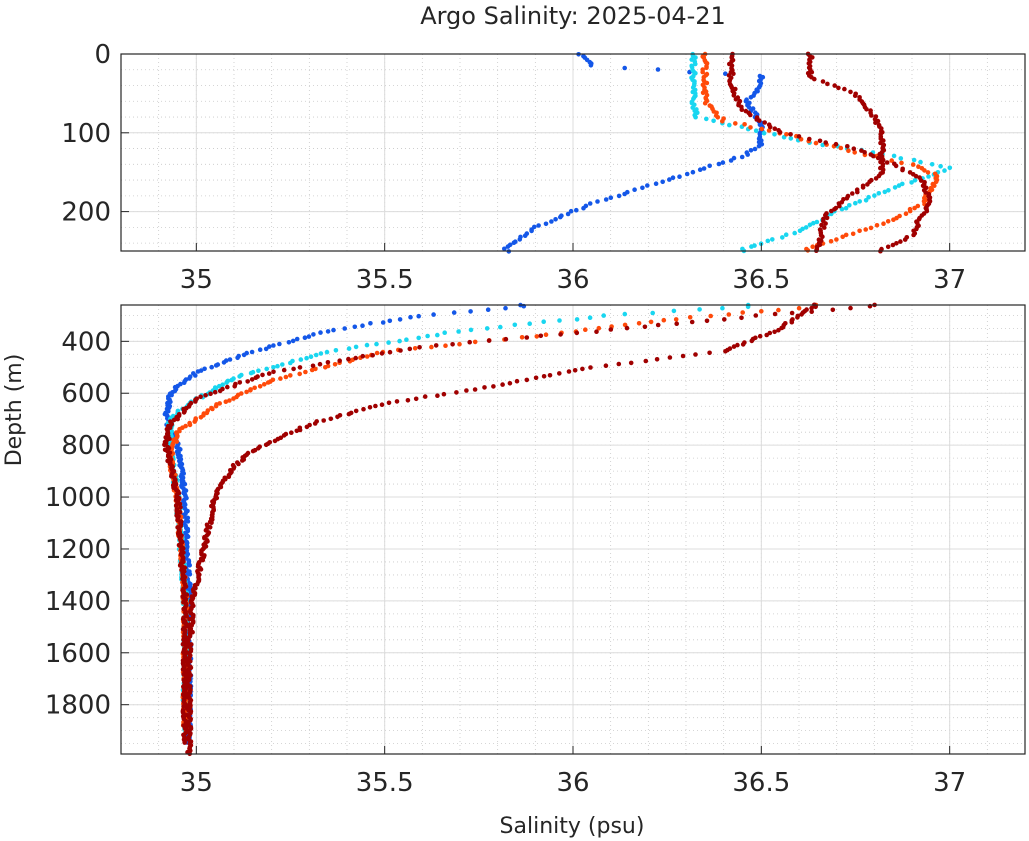 The height and width of the screenshot is (841, 1029). I want to click on y-tick-label: 600, so click(86, 394).